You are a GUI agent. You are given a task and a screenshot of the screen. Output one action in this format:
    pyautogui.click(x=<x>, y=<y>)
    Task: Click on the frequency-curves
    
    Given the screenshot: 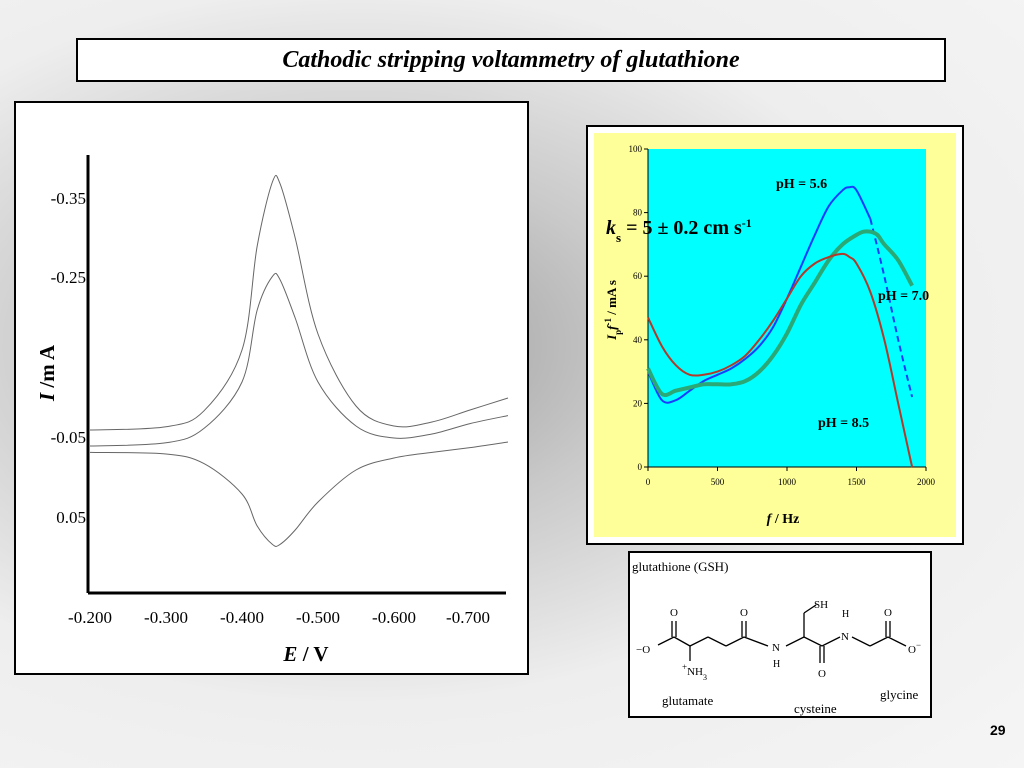 What is the action you would take?
    pyautogui.click(x=780, y=326)
    